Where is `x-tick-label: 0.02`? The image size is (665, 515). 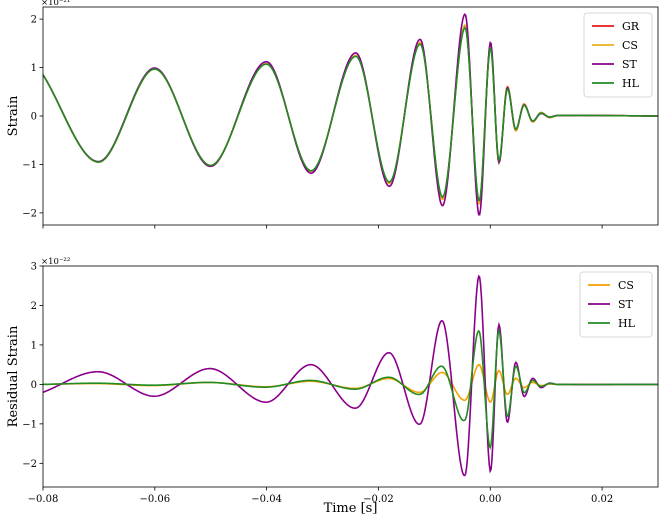
x-tick-label: 0.02 is located at coordinates (602, 499).